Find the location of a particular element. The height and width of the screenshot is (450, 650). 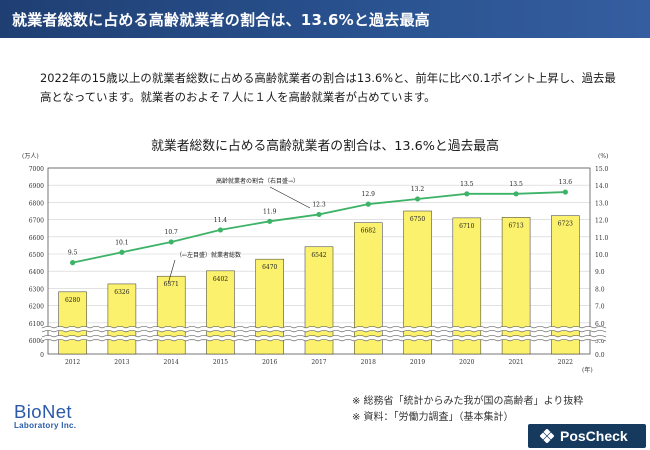

y2-tick-label: 11.0 is located at coordinates (602, 238).